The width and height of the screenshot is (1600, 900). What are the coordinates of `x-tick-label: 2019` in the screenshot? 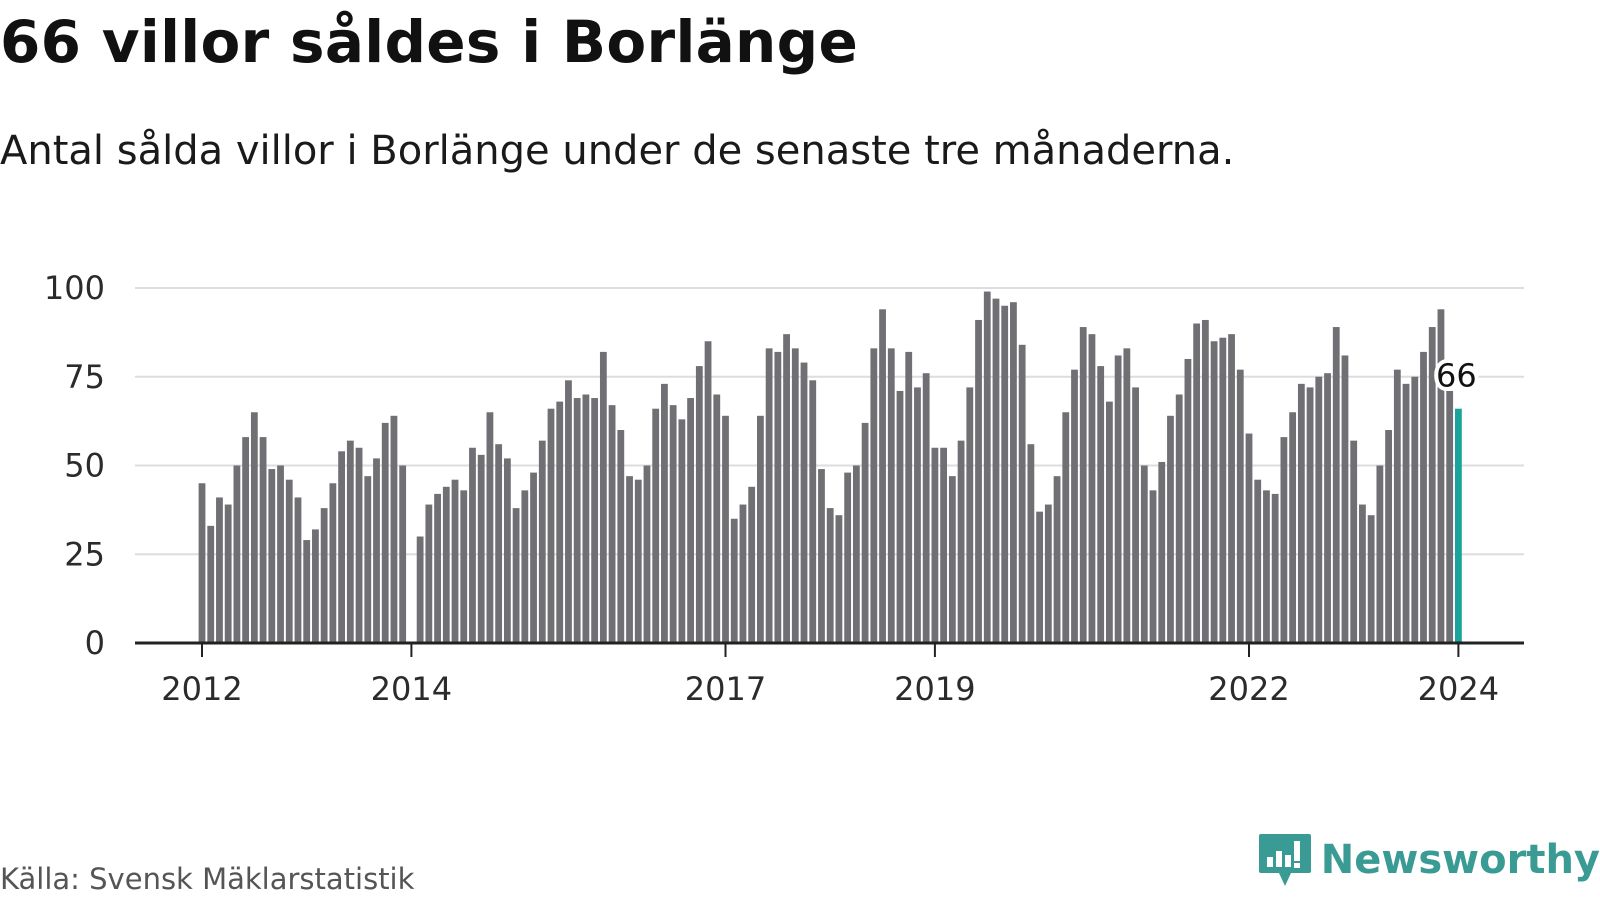 It's located at (934, 689).